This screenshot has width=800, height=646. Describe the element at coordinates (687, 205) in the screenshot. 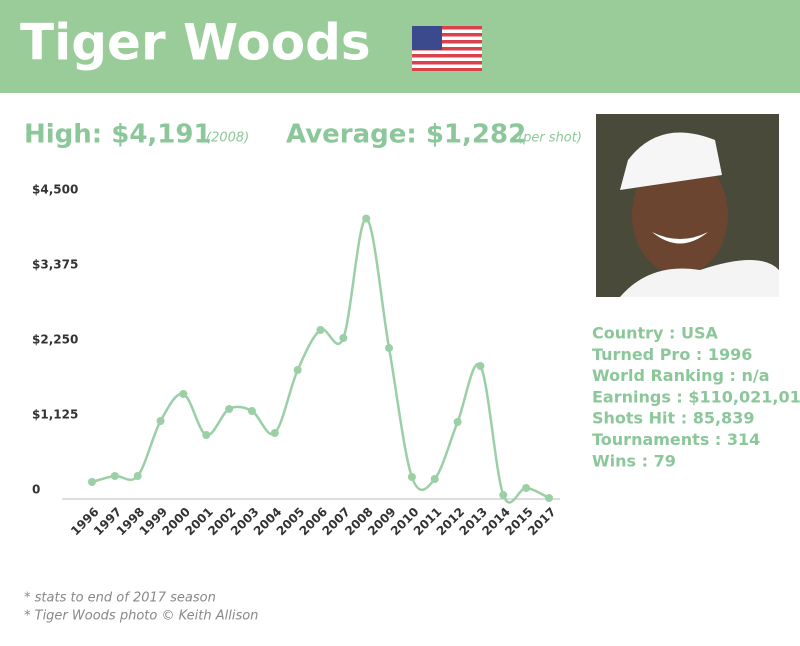

I see `photo` at that location.